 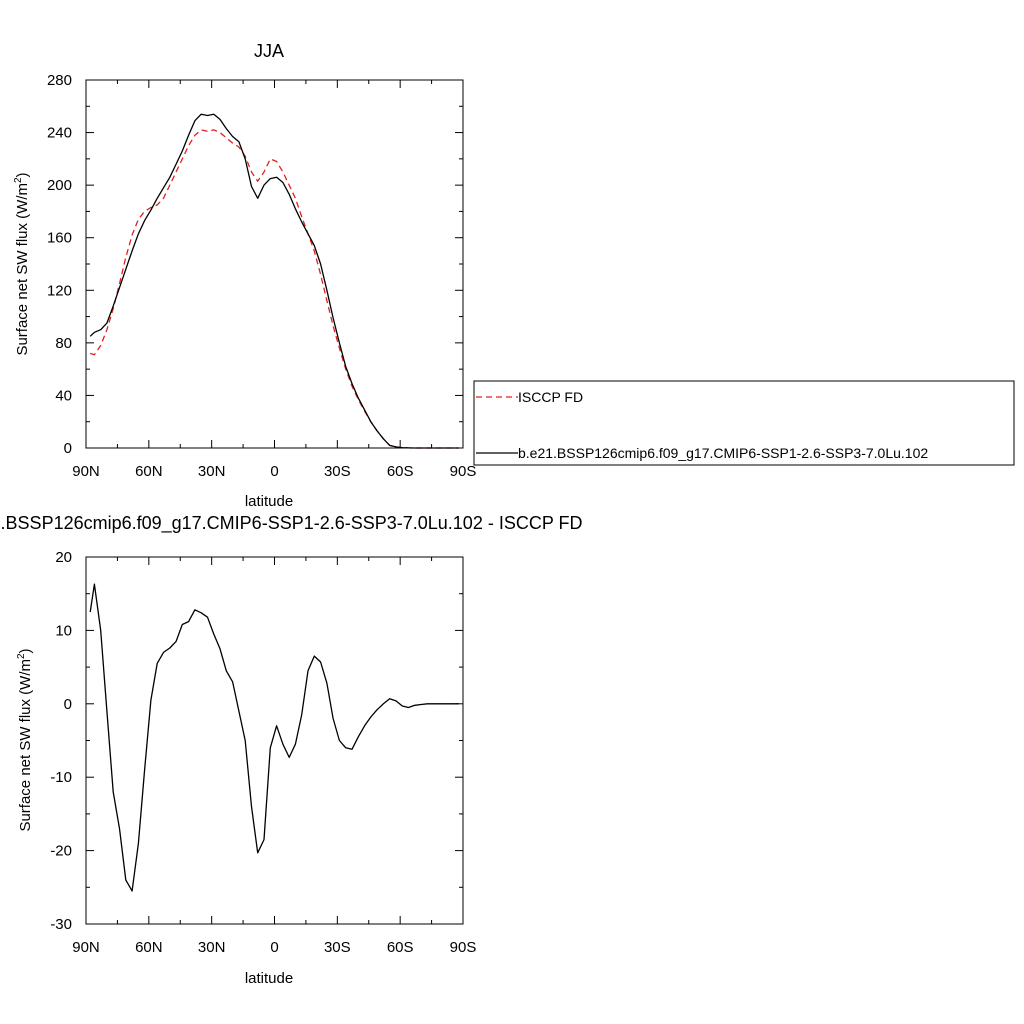 I want to click on bottom-y-axis-title-end: ), so click(x=25, y=650).